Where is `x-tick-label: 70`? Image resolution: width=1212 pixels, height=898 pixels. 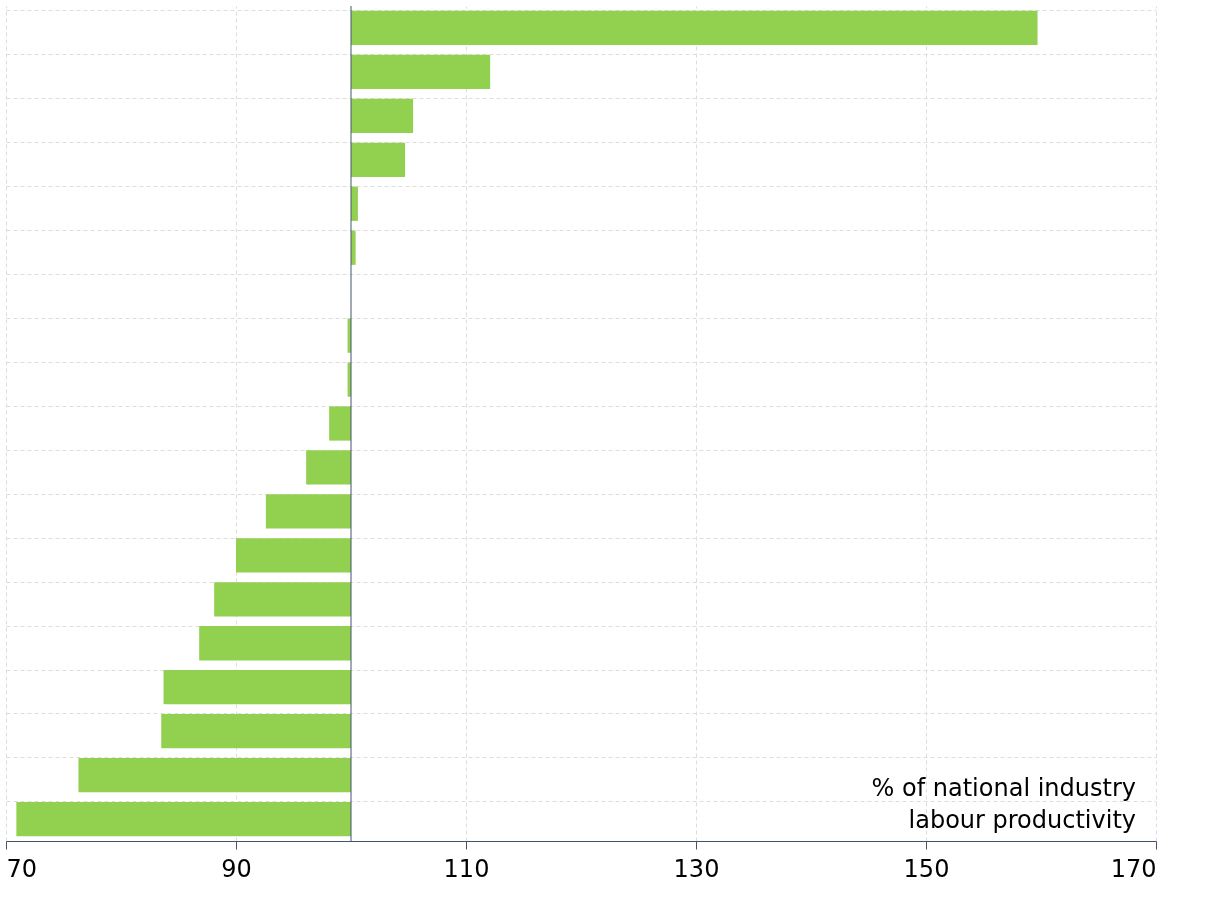
x-tick-label: 70 is located at coordinates (22, 868).